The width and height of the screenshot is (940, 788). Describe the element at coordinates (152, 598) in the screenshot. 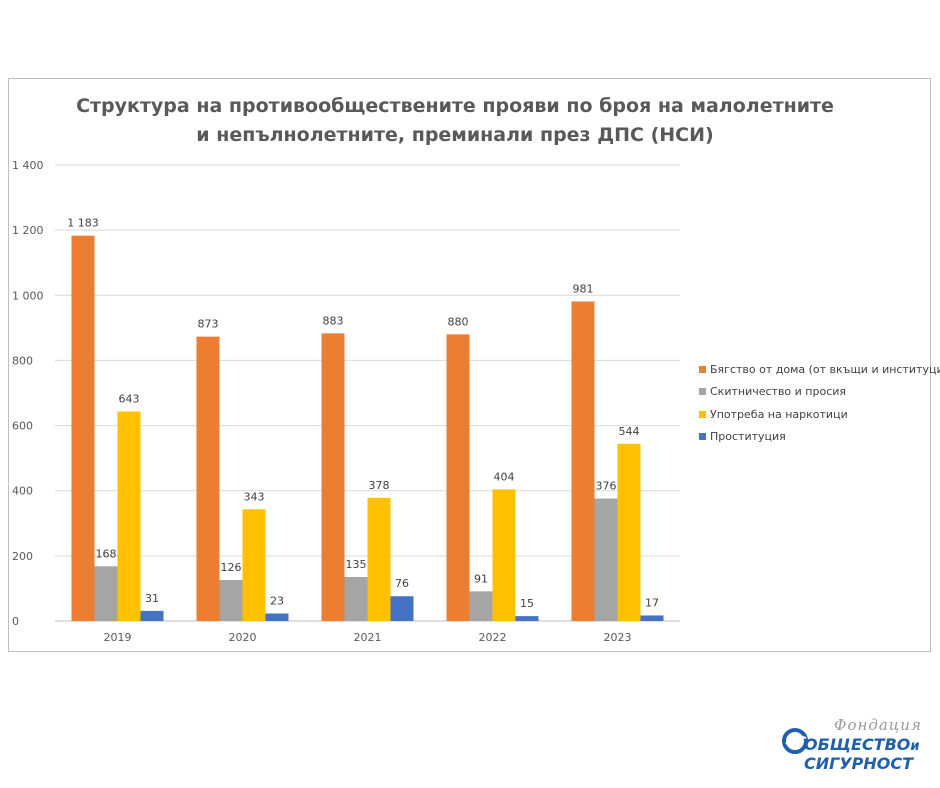

I see `data-label: 31` at that location.